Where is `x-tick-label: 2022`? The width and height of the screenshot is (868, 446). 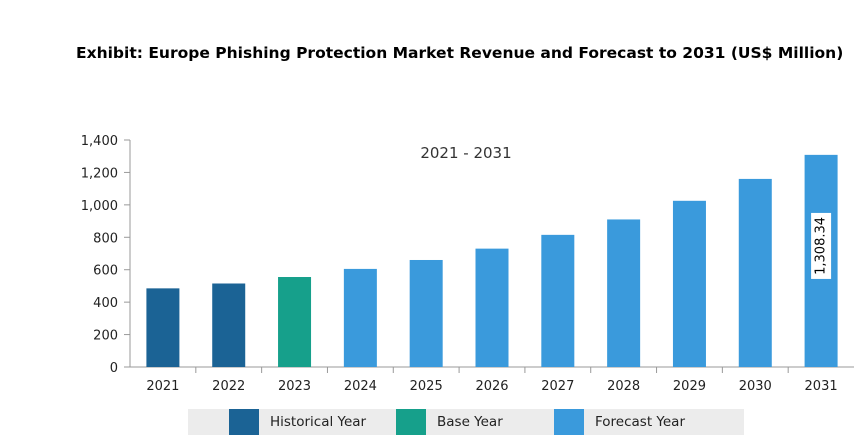
x-tick-label: 2022 is located at coordinates (228, 386).